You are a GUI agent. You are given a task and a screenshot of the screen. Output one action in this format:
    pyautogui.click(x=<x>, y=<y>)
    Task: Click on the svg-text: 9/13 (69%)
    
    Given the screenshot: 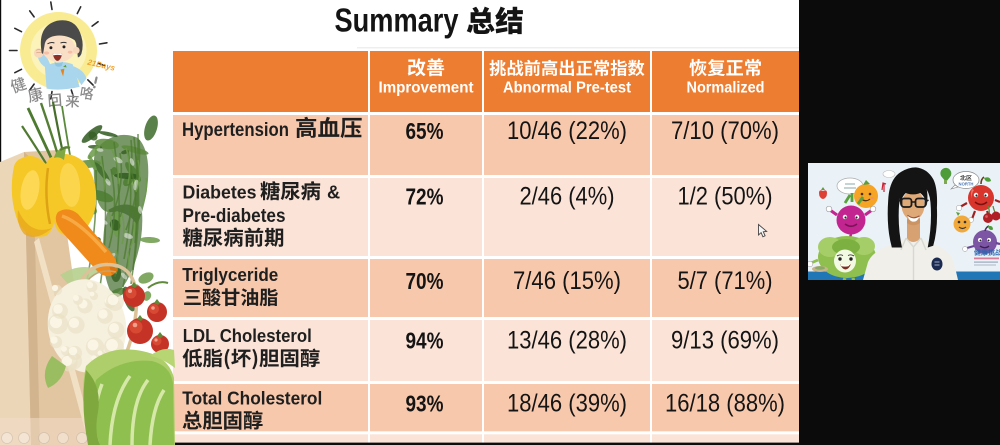 What is the action you would take?
    pyautogui.click(x=725, y=341)
    